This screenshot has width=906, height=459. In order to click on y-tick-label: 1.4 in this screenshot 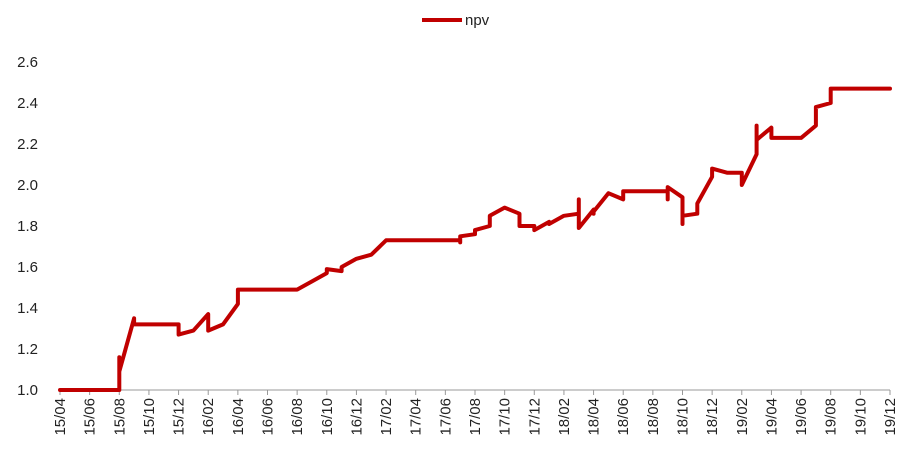, I will do `click(27, 308)`.